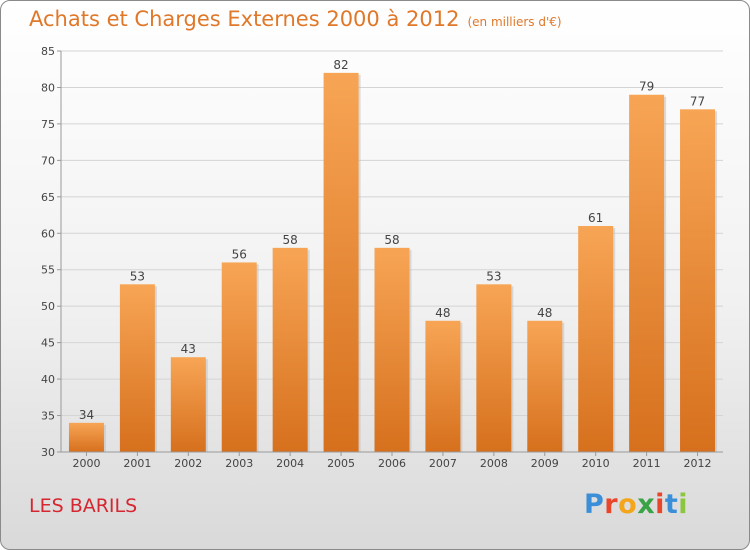 The height and width of the screenshot is (550, 750). I want to click on bar-2003, so click(239, 357).